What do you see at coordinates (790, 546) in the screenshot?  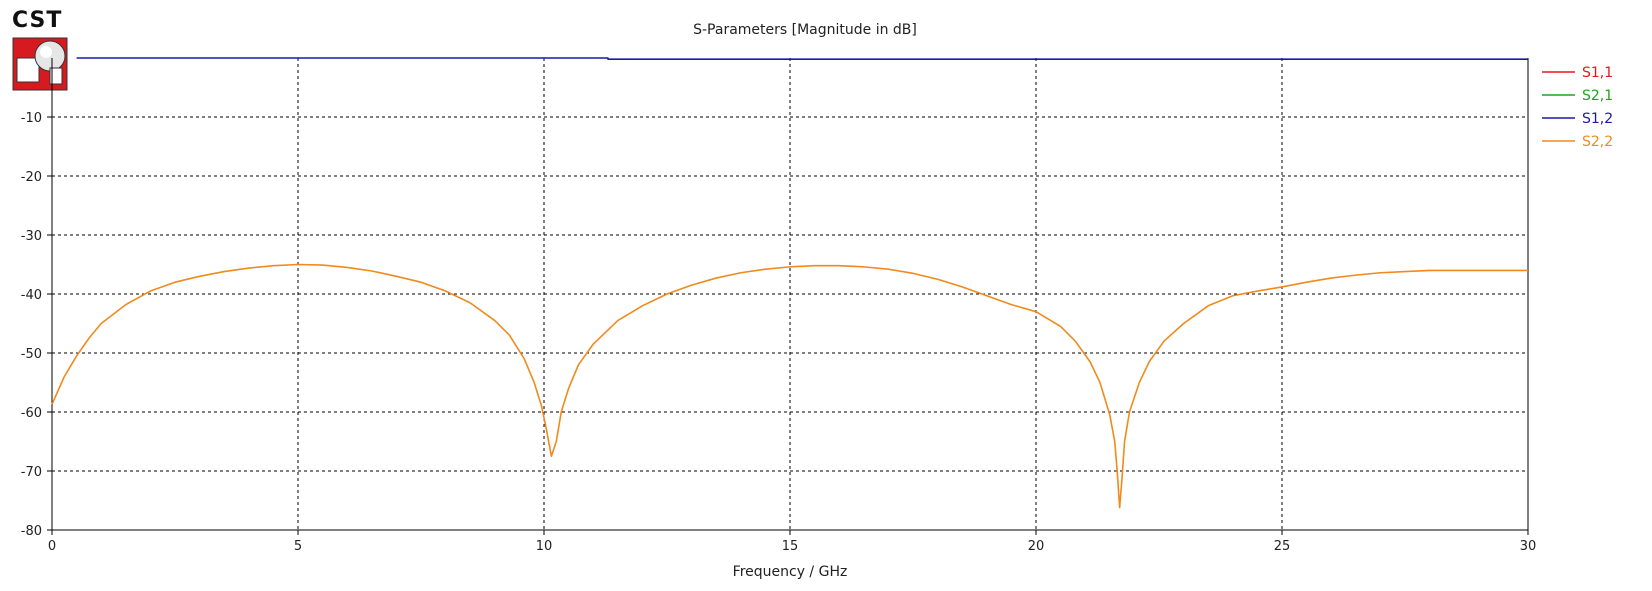 I see `x-tick-label: 15` at bounding box center [790, 546].